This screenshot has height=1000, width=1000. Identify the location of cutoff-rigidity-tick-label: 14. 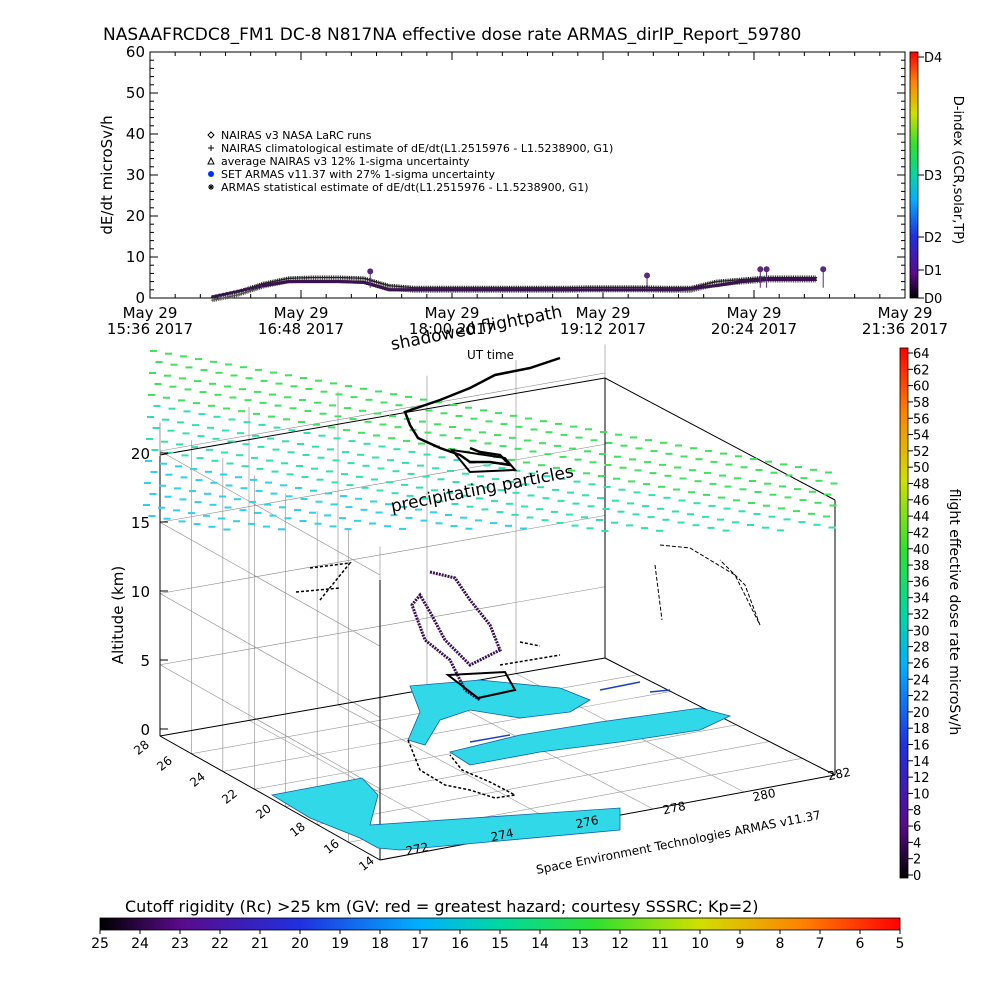
(540, 944).